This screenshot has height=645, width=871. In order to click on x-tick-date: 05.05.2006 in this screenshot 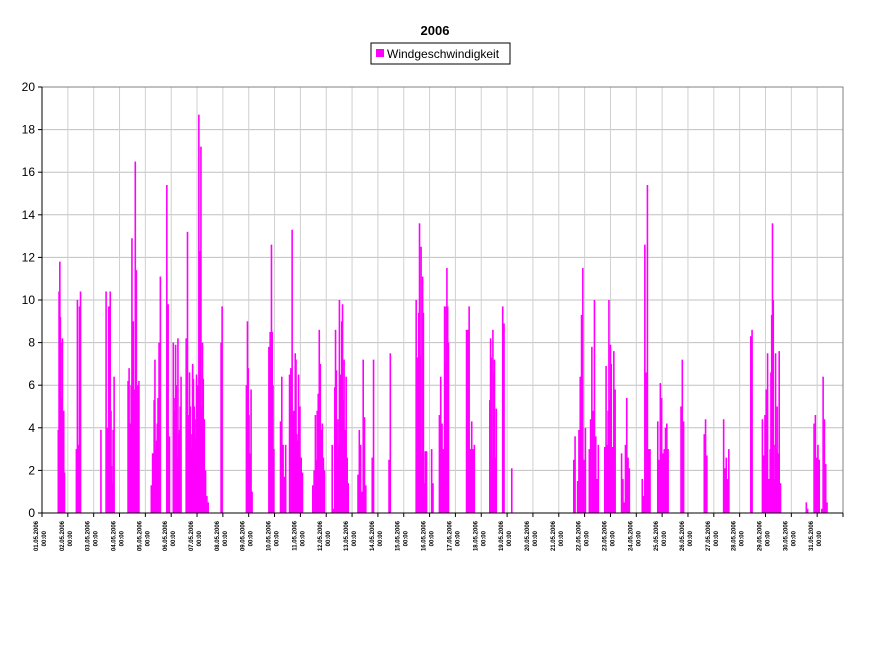, I will do `click(140, 535)`.